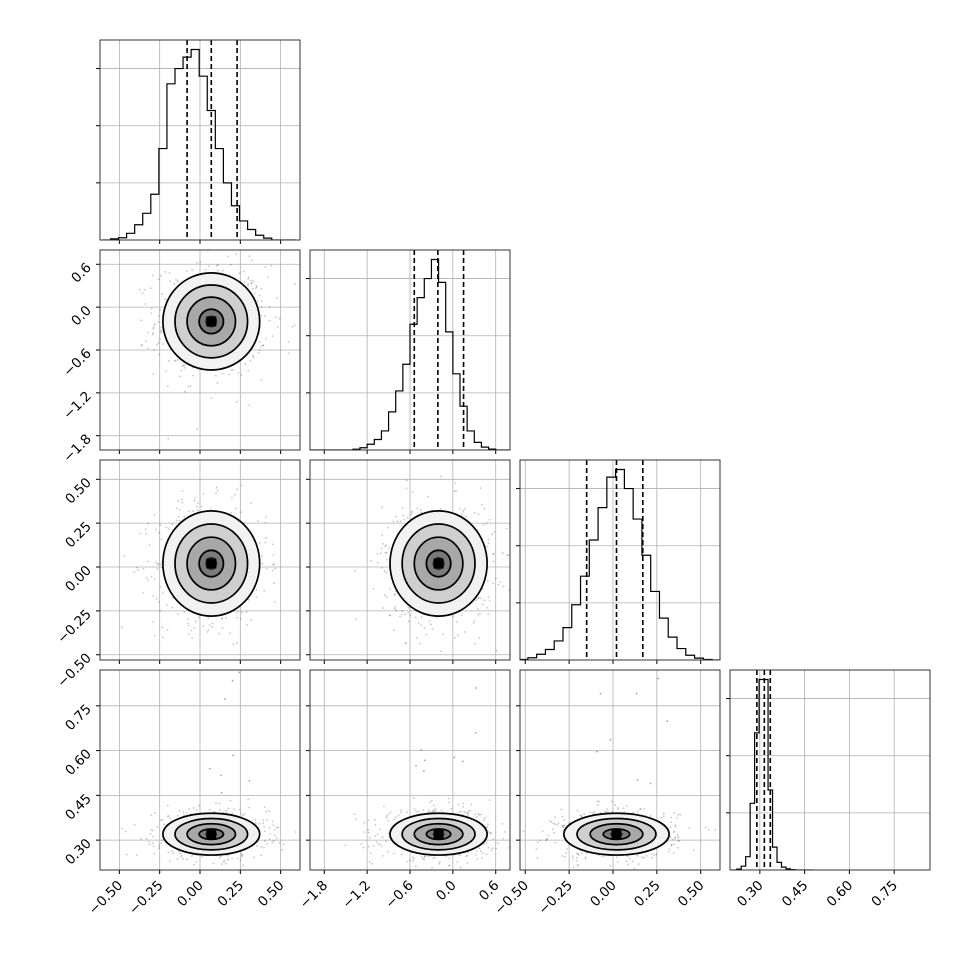 The height and width of the screenshot is (970, 970). What do you see at coordinates (81, 316) in the screenshot?
I see `y-tick-label-1-3: 0.0` at bounding box center [81, 316].